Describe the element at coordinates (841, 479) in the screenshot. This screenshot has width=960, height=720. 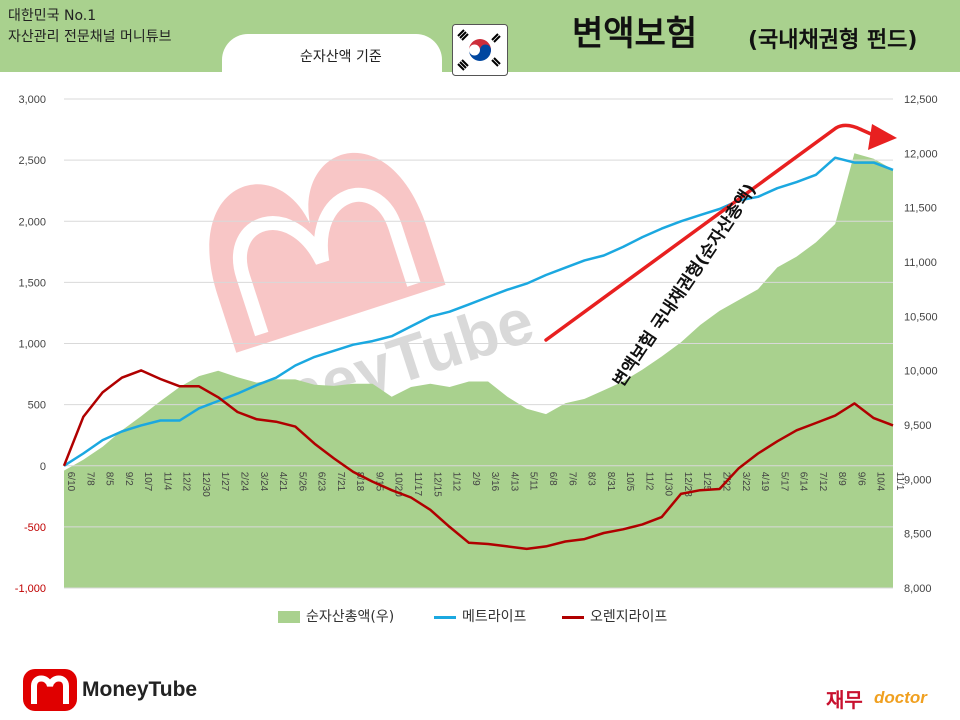
I see `x-tick-label: 8/9` at that location.